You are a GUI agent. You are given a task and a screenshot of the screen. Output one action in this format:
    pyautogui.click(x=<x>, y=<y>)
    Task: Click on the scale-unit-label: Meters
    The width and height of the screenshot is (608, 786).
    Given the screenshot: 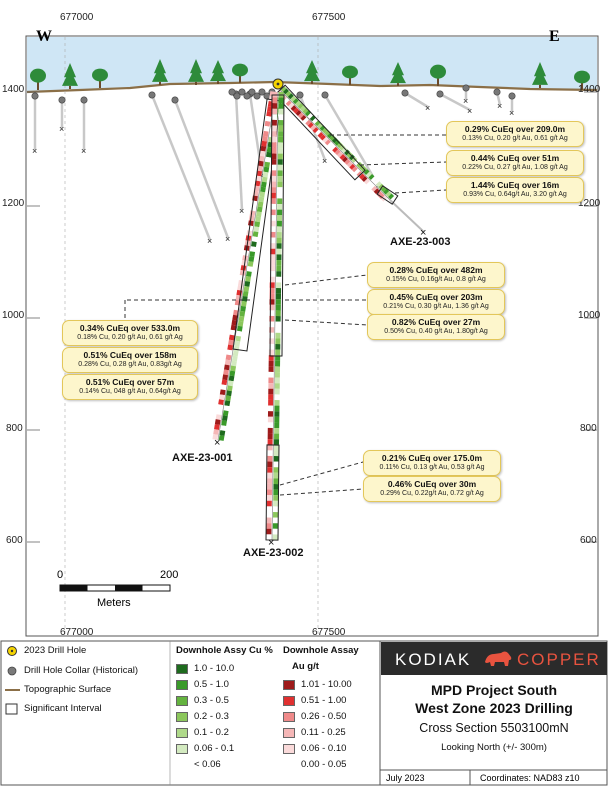 What is the action you would take?
    pyautogui.click(x=114, y=603)
    